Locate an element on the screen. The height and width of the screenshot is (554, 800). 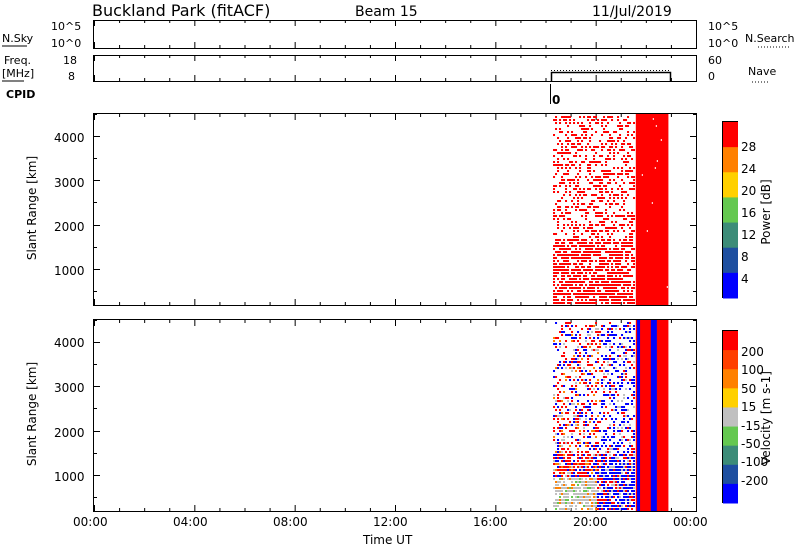
velocity-cb-tick-100: 100 is located at coordinates (752, 370).